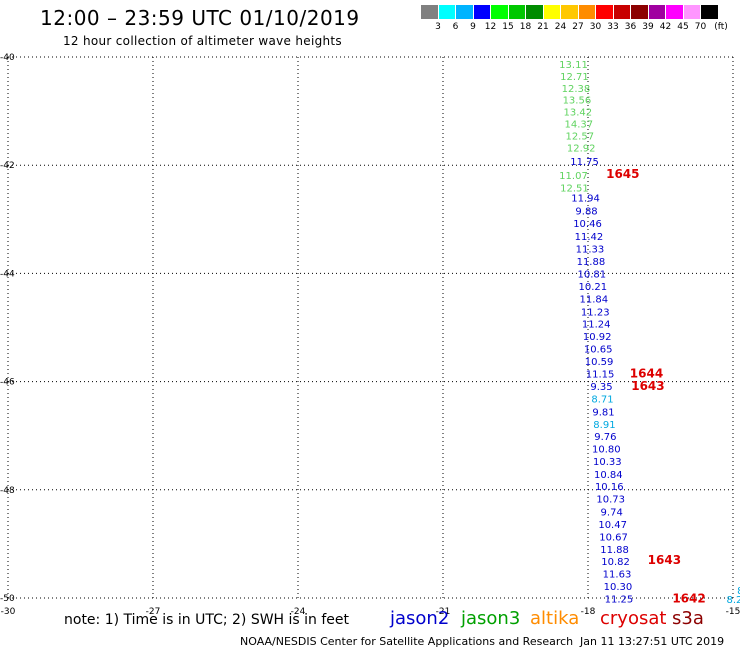  I want to click on y-tick-label: -50, so click(7, 599).